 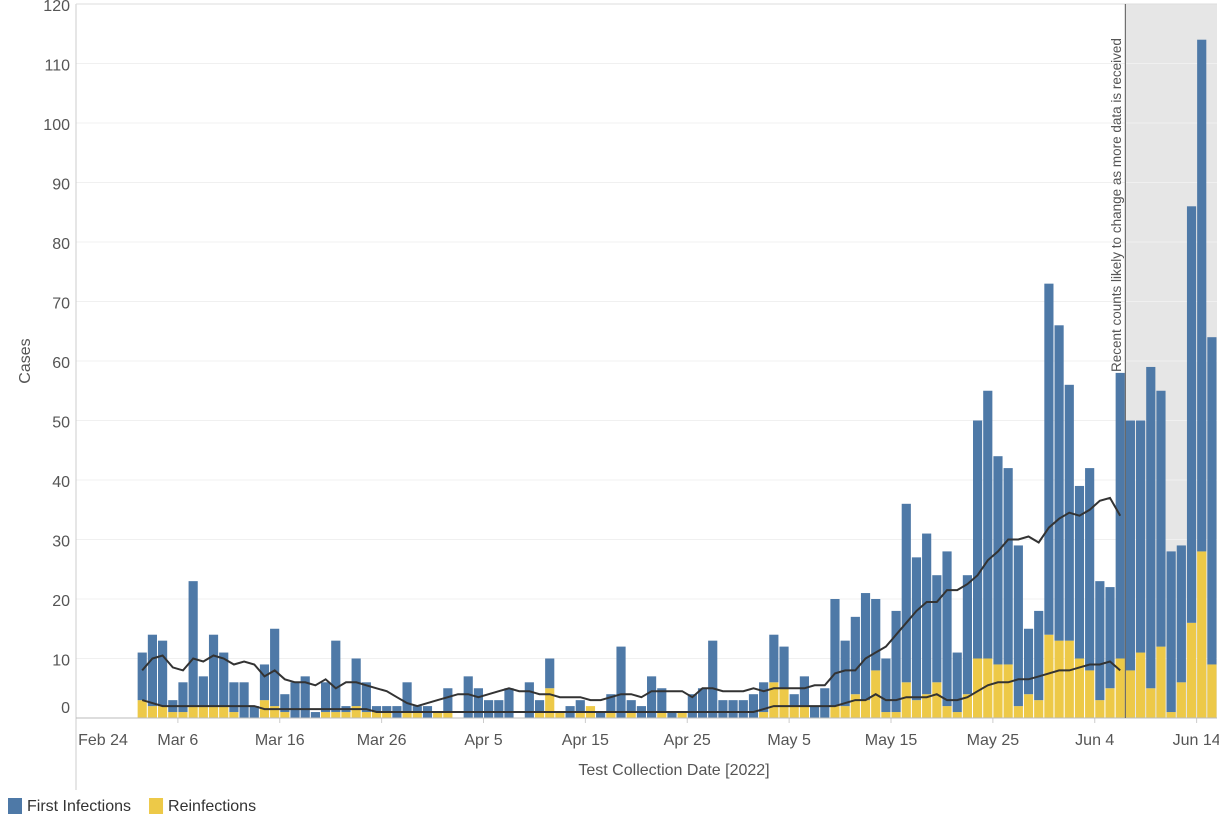 I want to click on y-tick-label: 70, so click(x=61, y=304).